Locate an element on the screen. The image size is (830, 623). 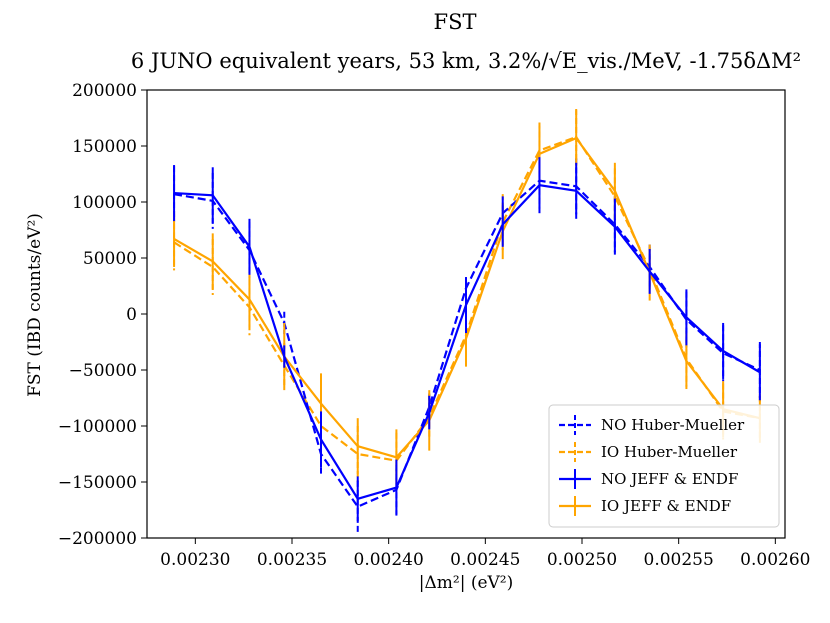
x-tick-label: 0.00245 is located at coordinates (485, 560).